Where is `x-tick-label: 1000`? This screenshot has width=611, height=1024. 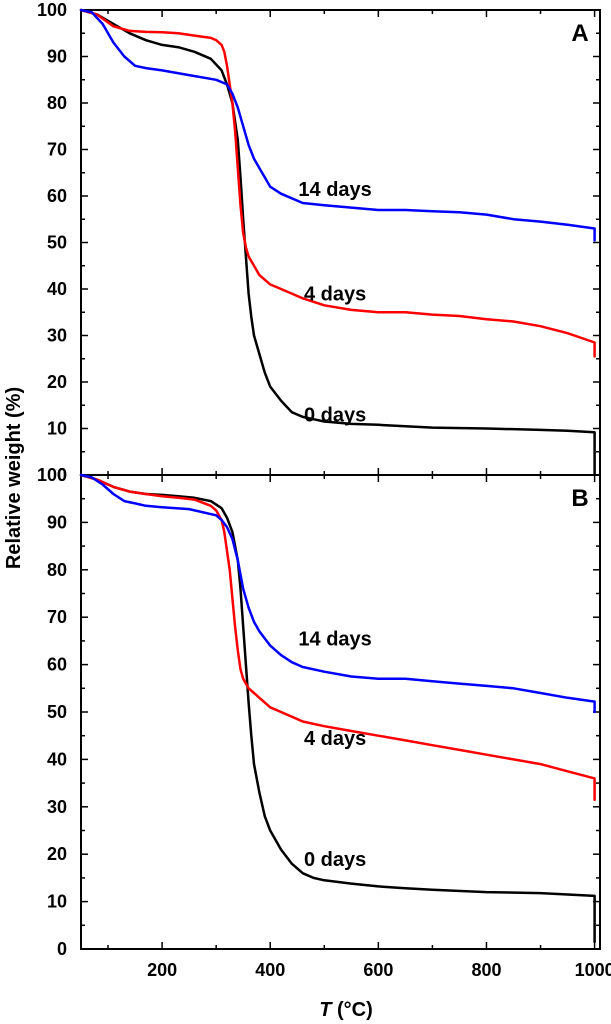 x-tick-label: 1000 is located at coordinates (593, 970).